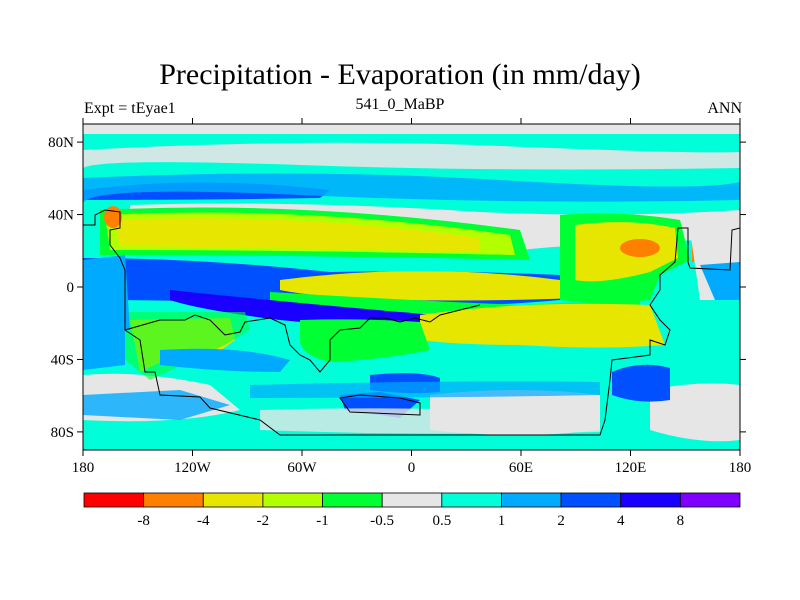 The height and width of the screenshot is (600, 800). Describe the element at coordinates (640, 248) in the screenshot. I see `east-dry-core` at that location.